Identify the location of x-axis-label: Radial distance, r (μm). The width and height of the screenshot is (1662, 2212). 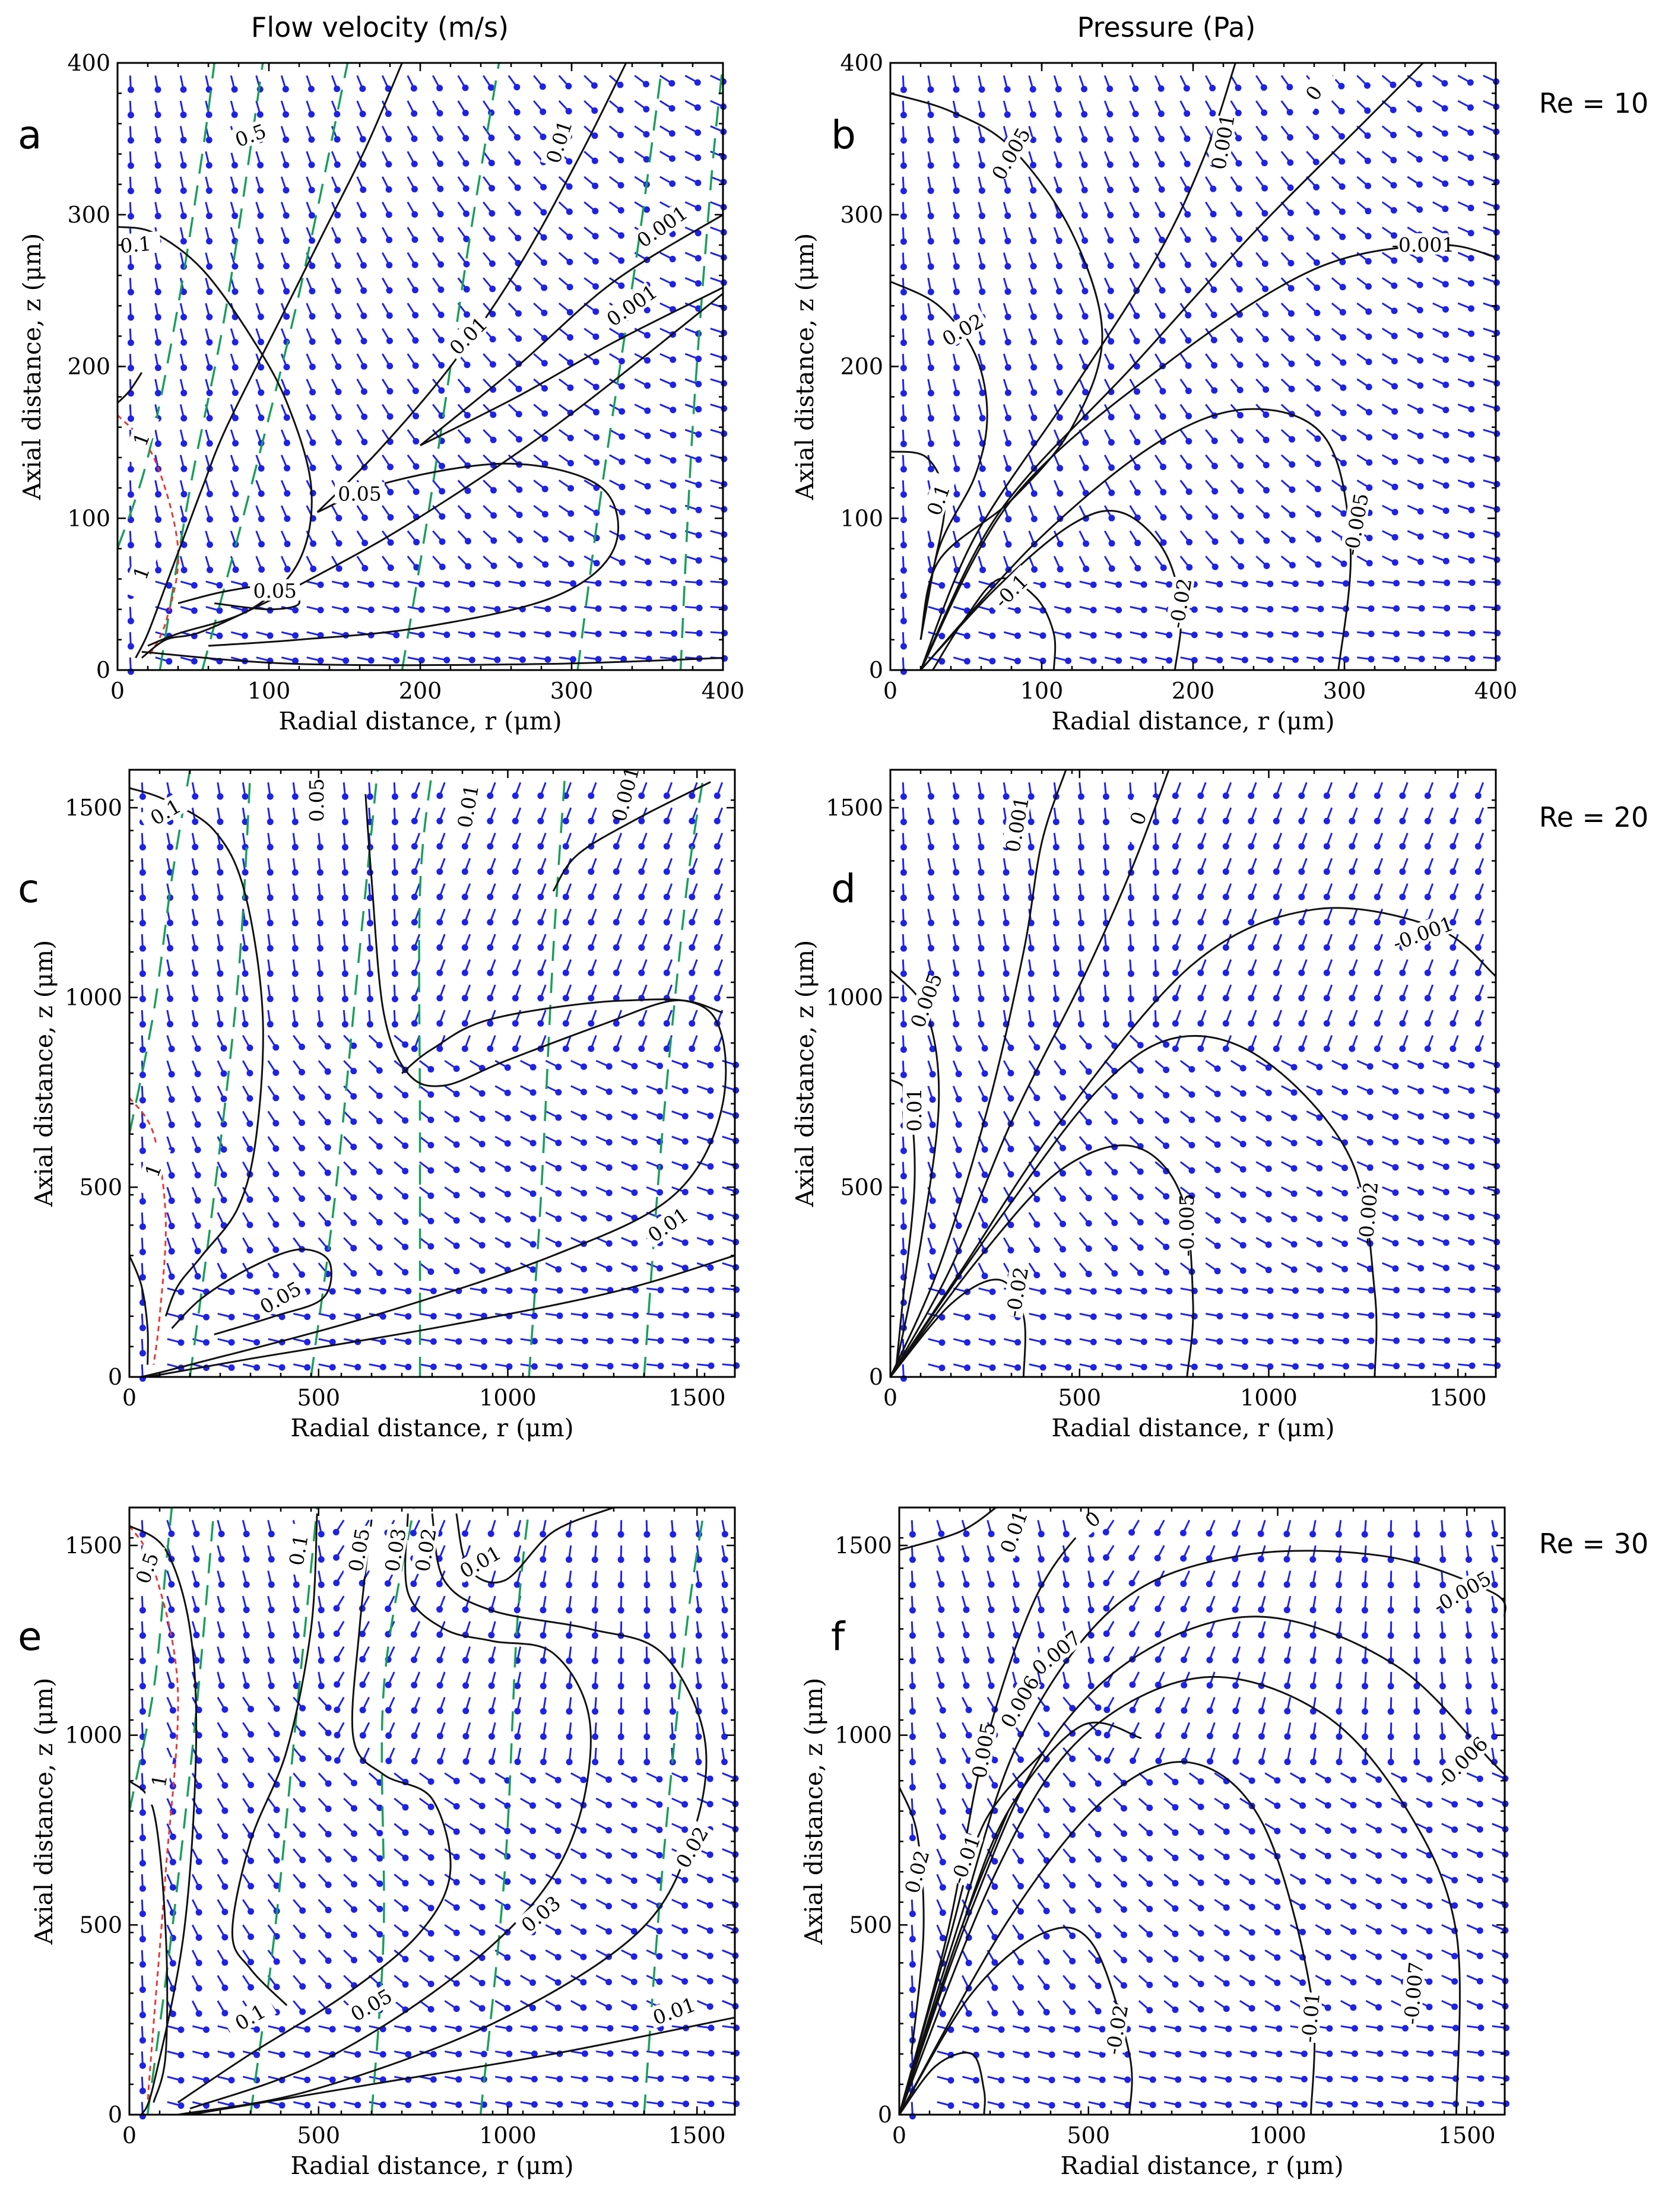
(431, 1428).